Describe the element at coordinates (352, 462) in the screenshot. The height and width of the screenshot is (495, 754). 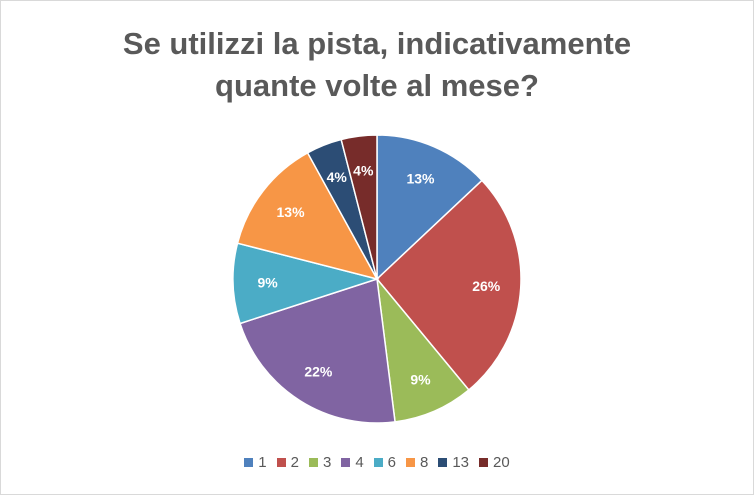
I see `legend-item-4: 4` at that location.